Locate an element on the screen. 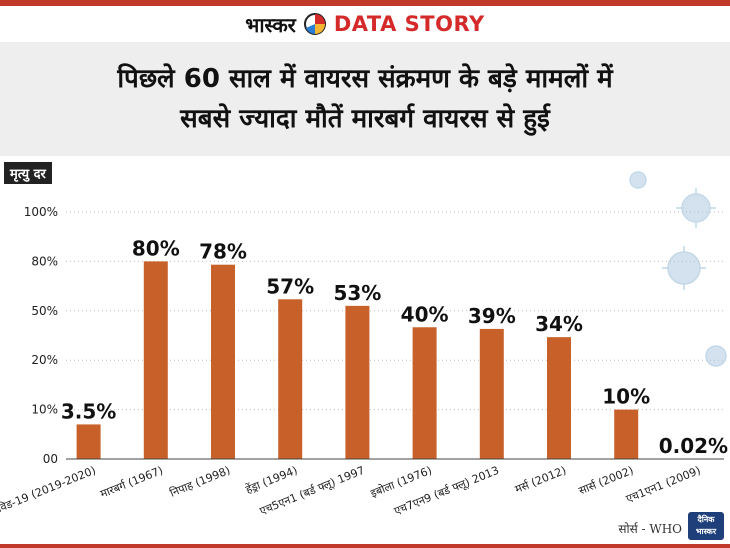 This screenshot has height=548, width=730. pie-logo-icon is located at coordinates (314, 24).